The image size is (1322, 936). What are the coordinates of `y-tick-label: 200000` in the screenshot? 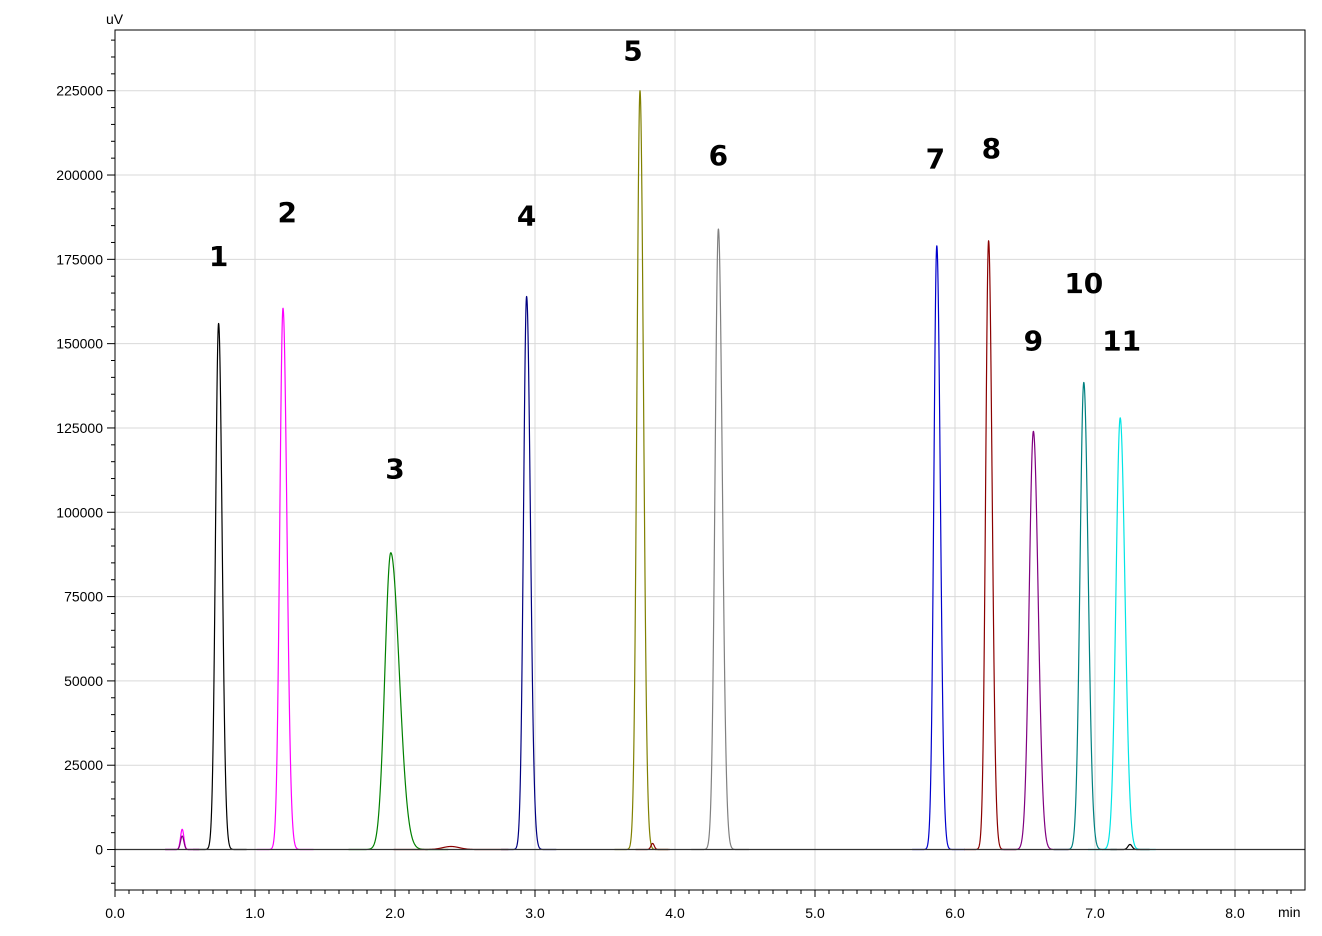 It's located at (79, 175).